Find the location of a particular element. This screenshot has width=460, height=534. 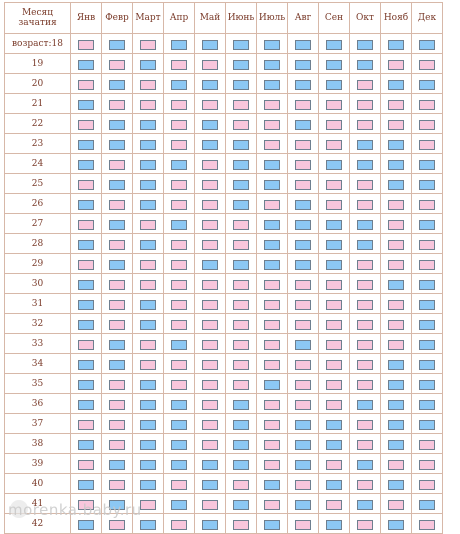

month-header: Сен is located at coordinates (334, 18).